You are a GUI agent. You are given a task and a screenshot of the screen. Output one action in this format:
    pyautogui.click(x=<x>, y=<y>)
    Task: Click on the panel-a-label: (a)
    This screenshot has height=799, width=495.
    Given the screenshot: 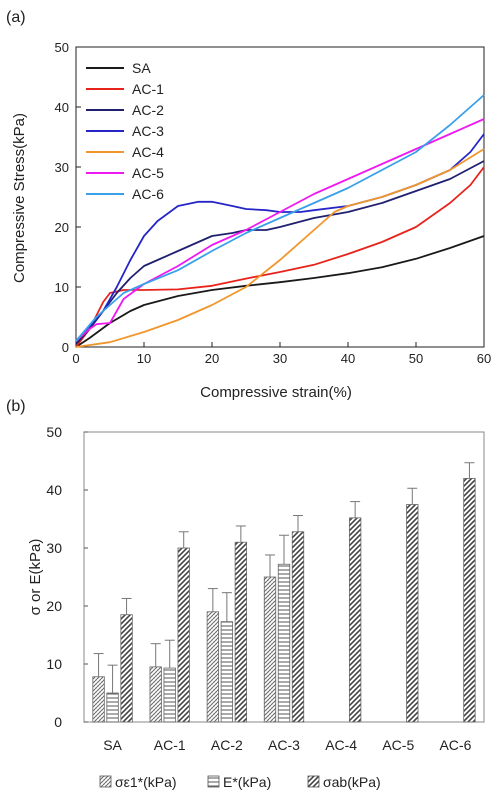 What is the action you would take?
    pyautogui.click(x=16, y=17)
    